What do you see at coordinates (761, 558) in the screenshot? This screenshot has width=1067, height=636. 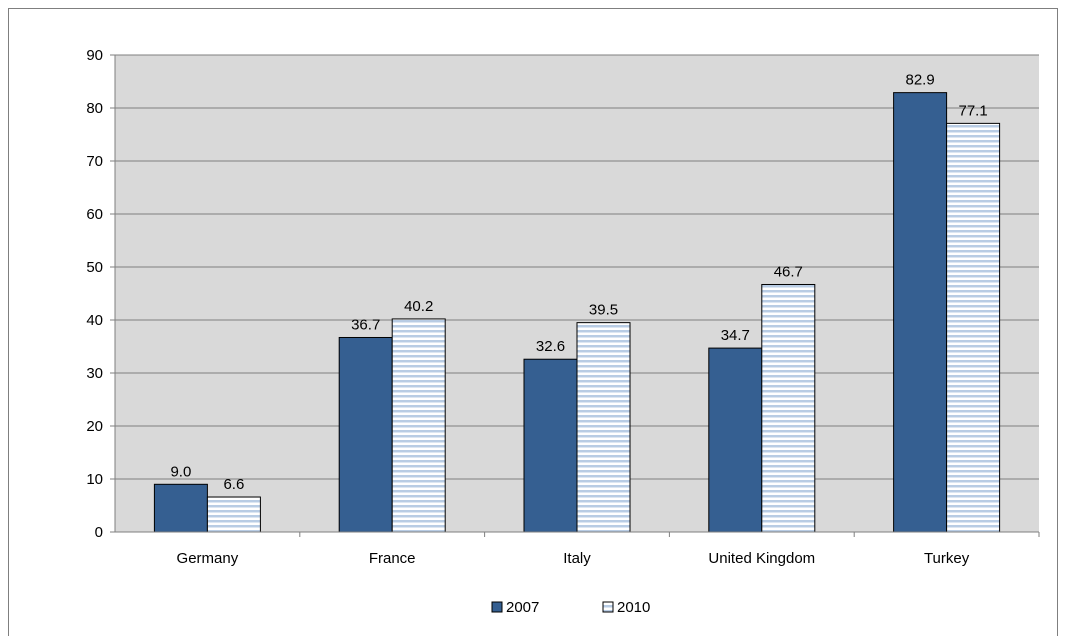 I see `category-label: United Kingdom` at bounding box center [761, 558].